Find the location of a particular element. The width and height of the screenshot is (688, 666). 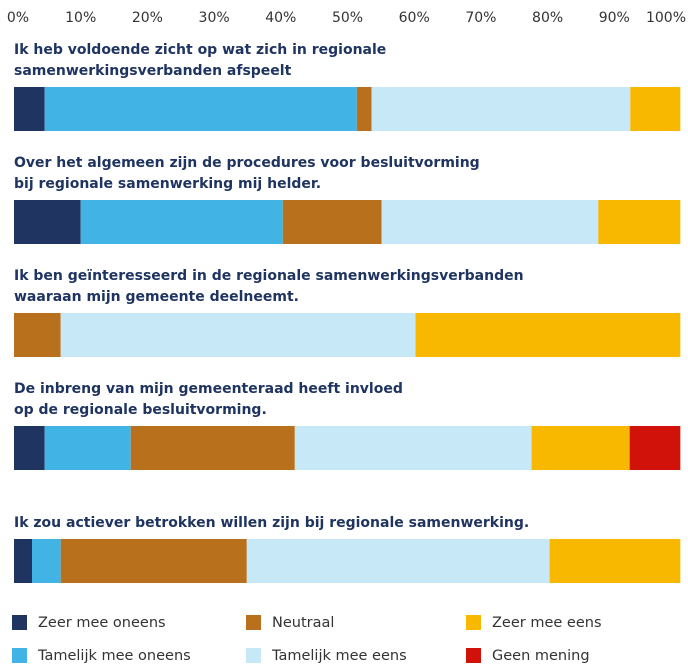

x-tick-label: 80% is located at coordinates (547, 18).